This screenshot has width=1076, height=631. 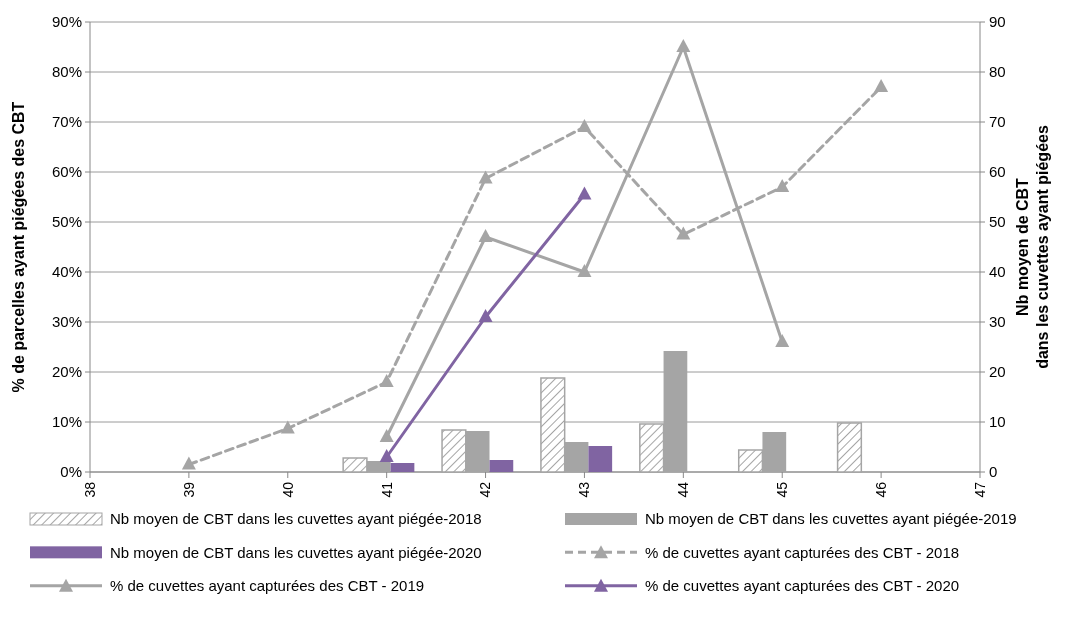 What do you see at coordinates (296, 552) in the screenshot?
I see `legend-label: Nb moyen de CBT dans les cuvettes ayant piégée-2020` at bounding box center [296, 552].